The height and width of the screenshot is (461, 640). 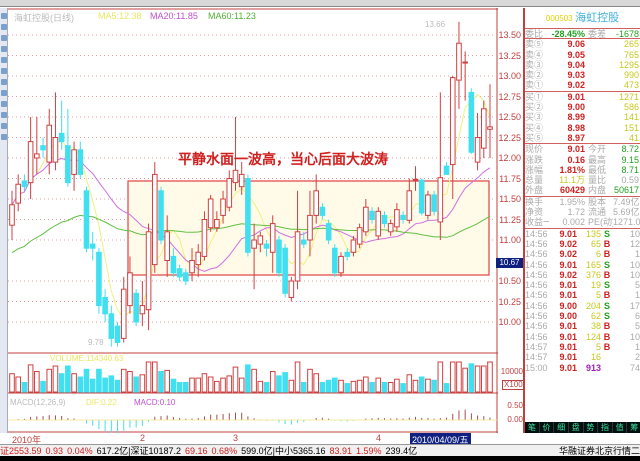 I want to click on panel-tab: 笔, so click(x=532, y=427).